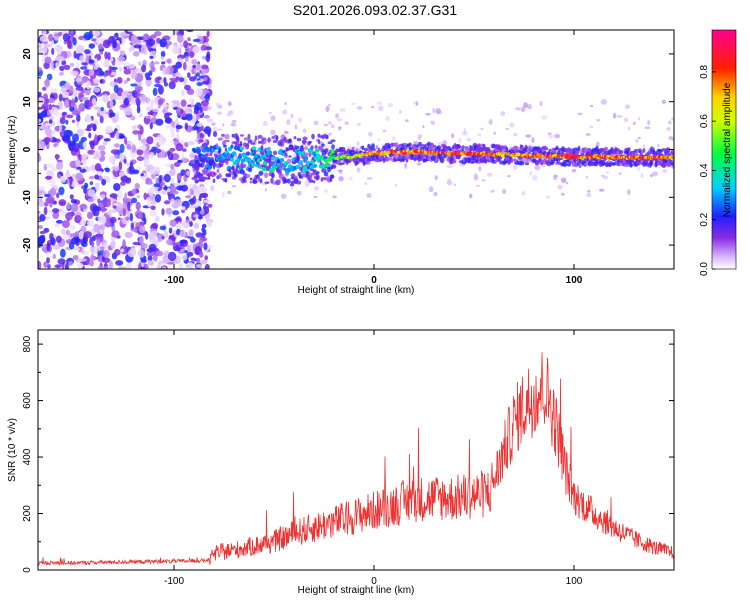  Describe the element at coordinates (12, 450) in the screenshot. I see `snr-y-axis-label: SNR (10 * v/v)` at that location.